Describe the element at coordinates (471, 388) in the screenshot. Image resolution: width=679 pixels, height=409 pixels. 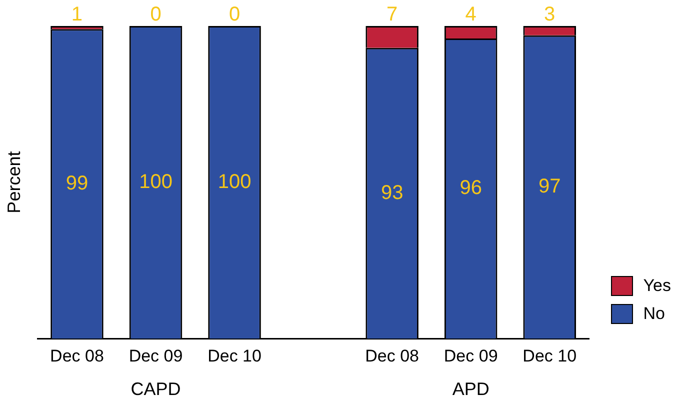
I see `text: APD` at that location.